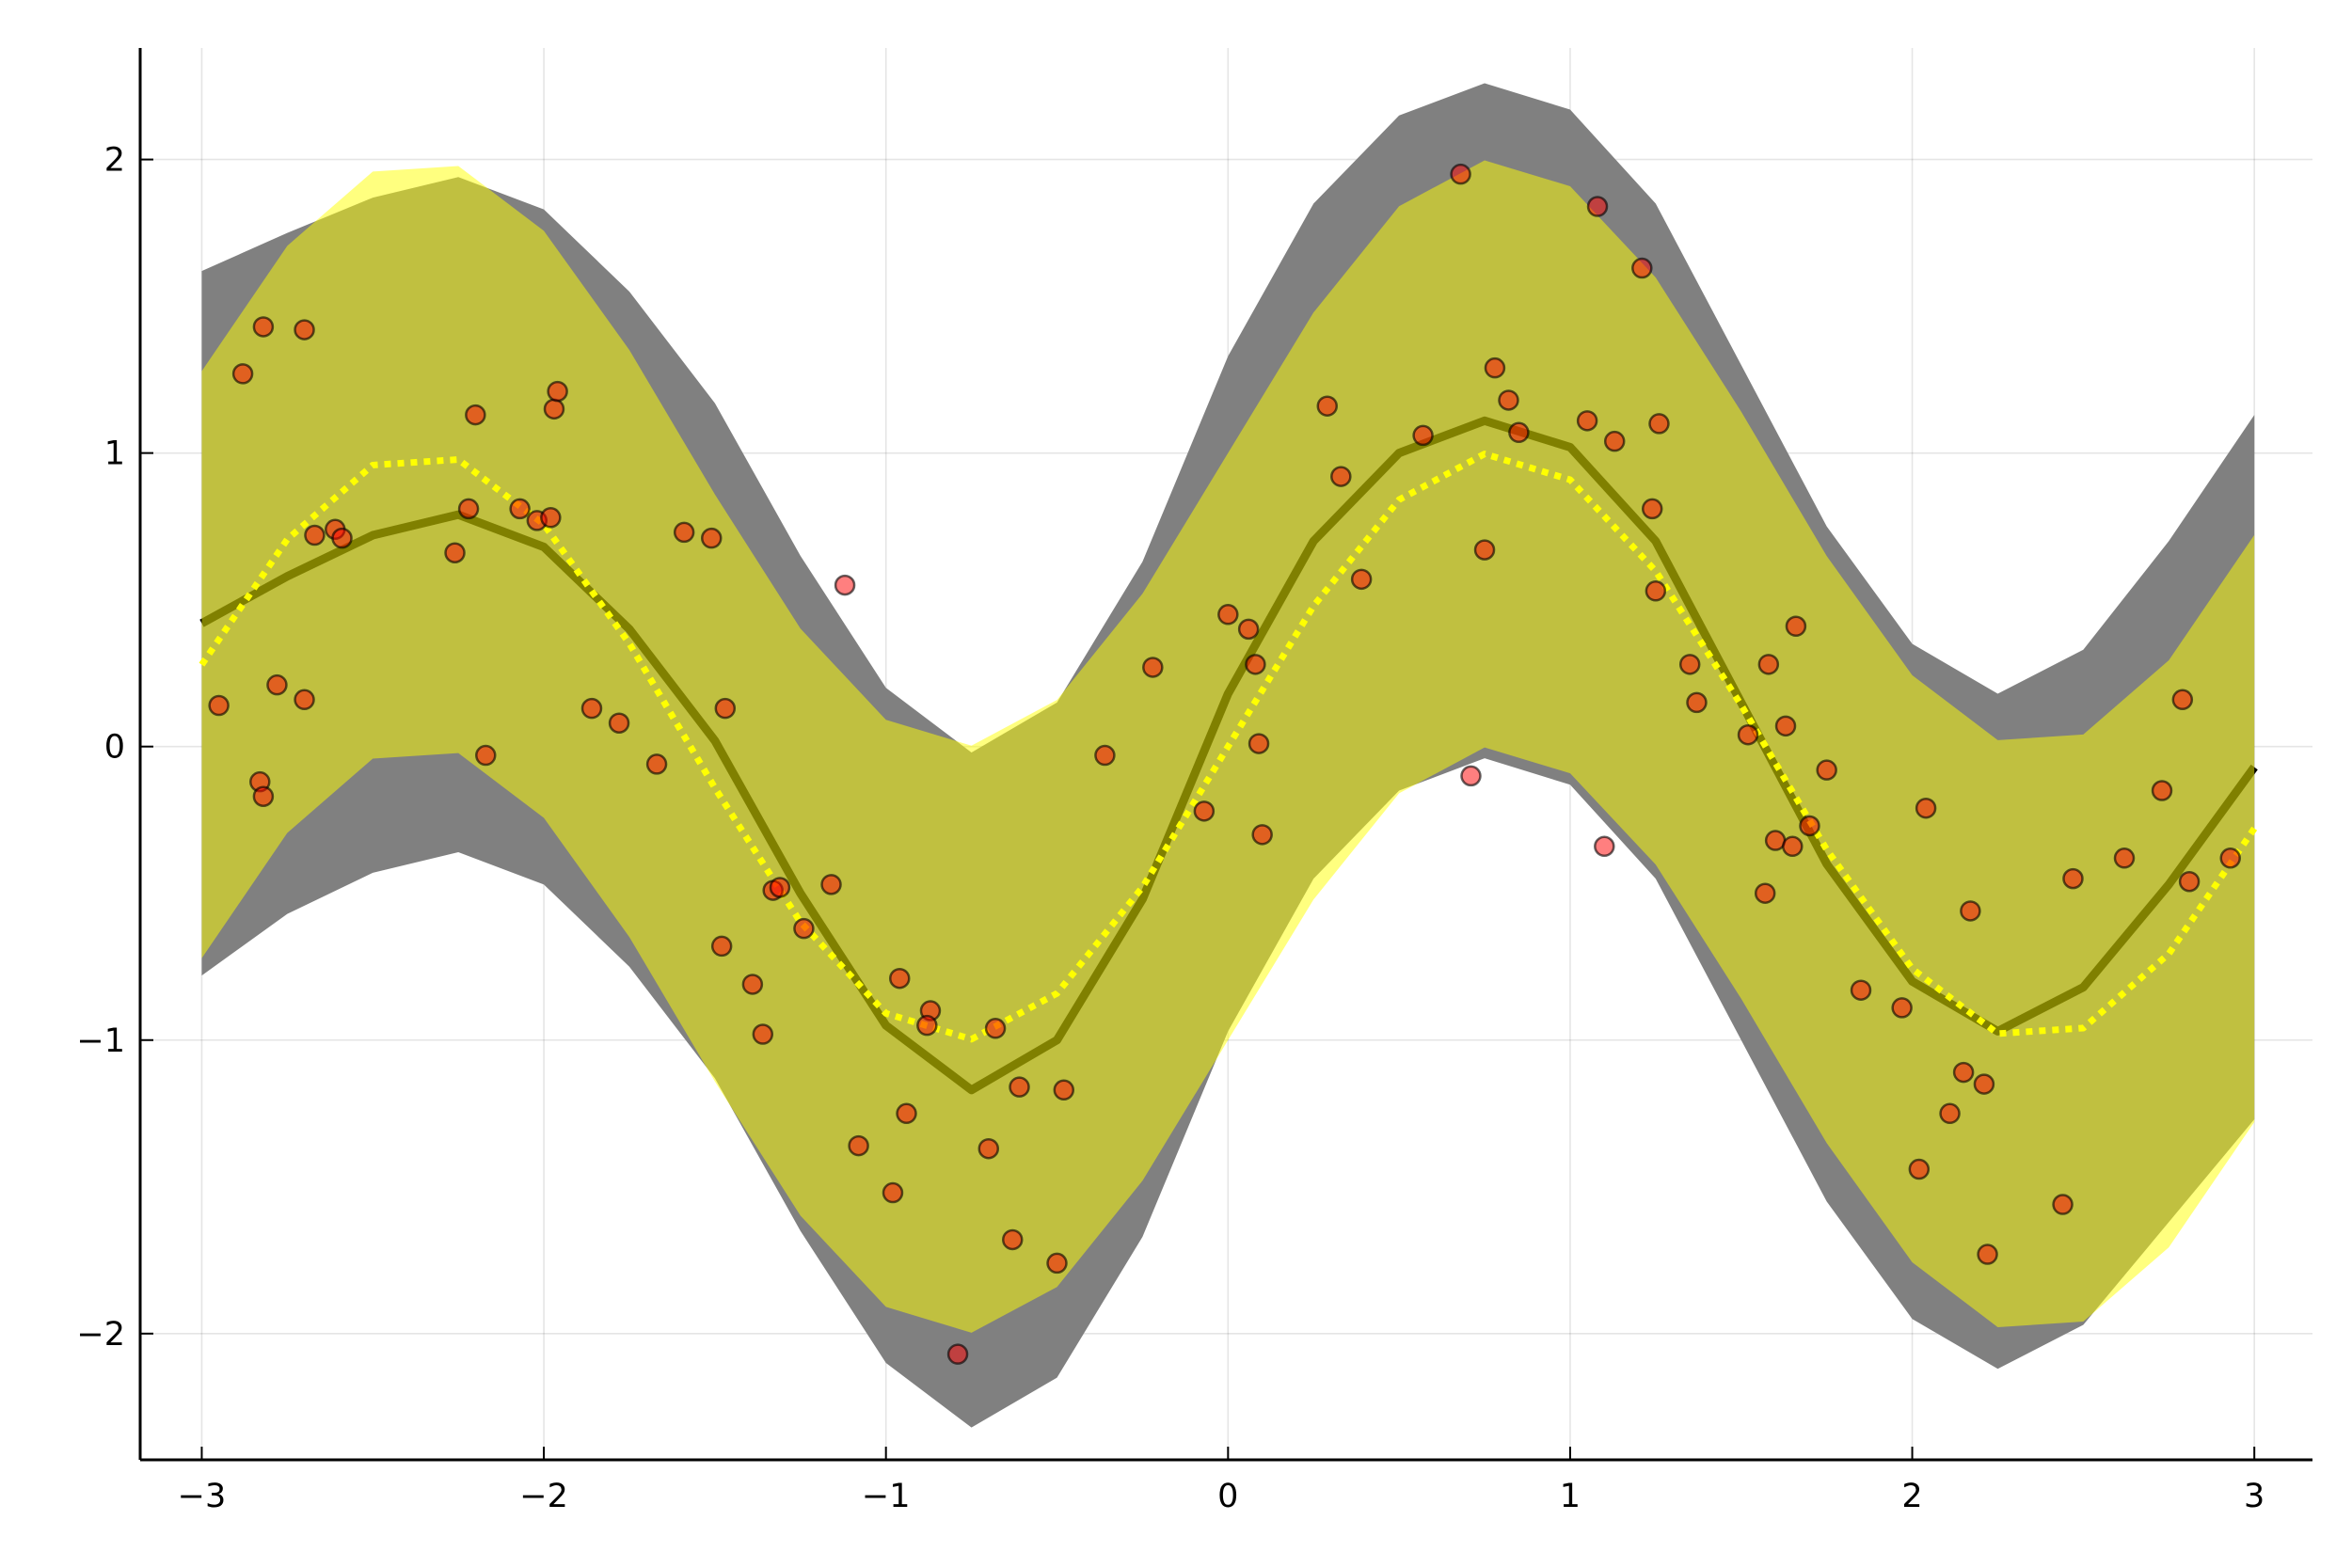  Describe the element at coordinates (2254, 1496) in the screenshot. I see `x-tick-label: 3` at that location.